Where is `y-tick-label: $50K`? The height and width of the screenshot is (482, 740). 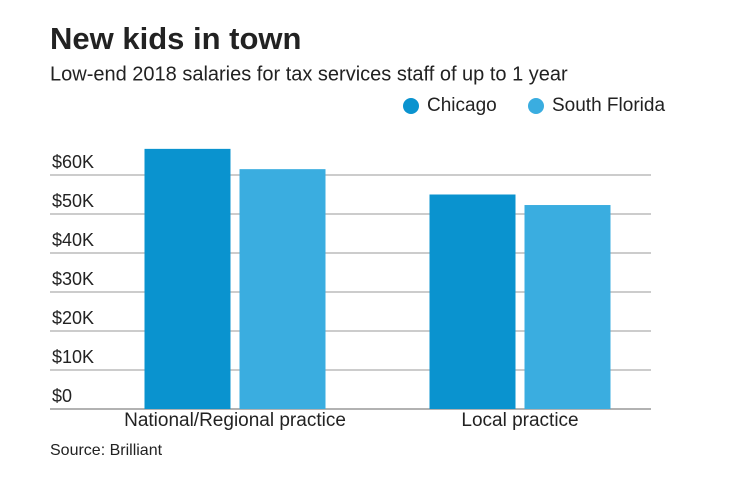 y-tick-label: $50K is located at coordinates (73, 201).